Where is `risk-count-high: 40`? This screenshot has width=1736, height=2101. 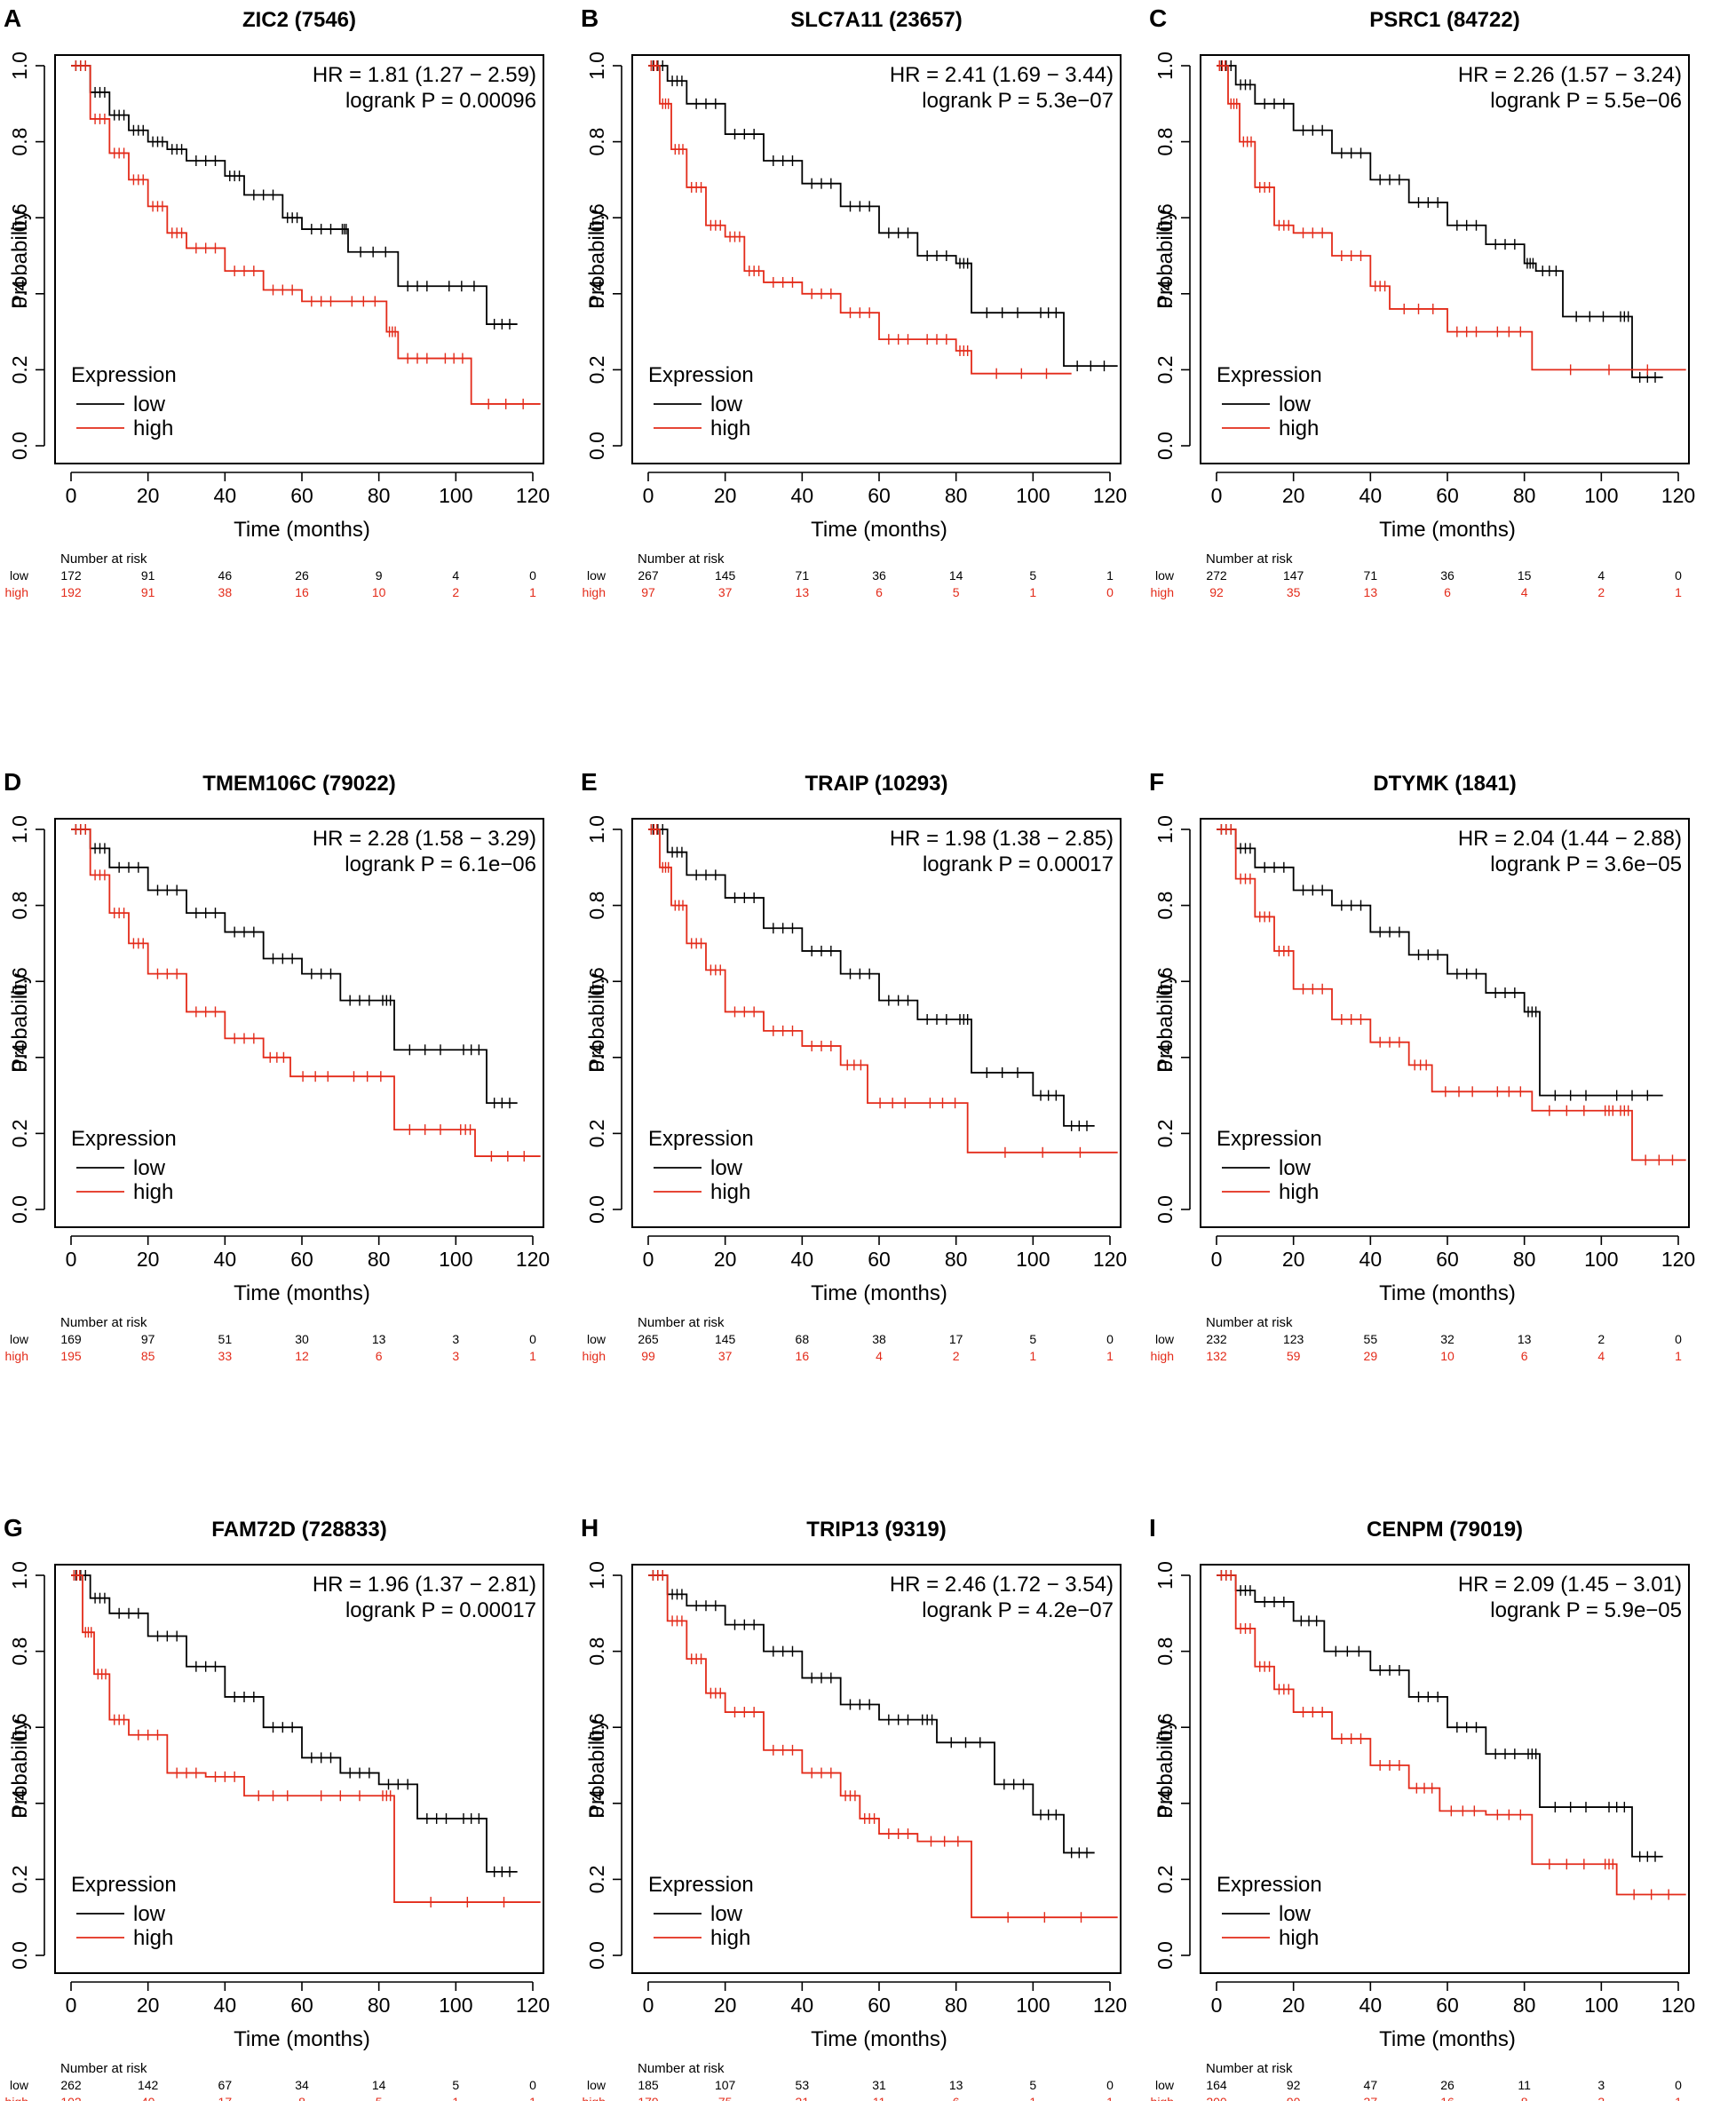
risk-count-high: 40 is located at coordinates (148, 2098).